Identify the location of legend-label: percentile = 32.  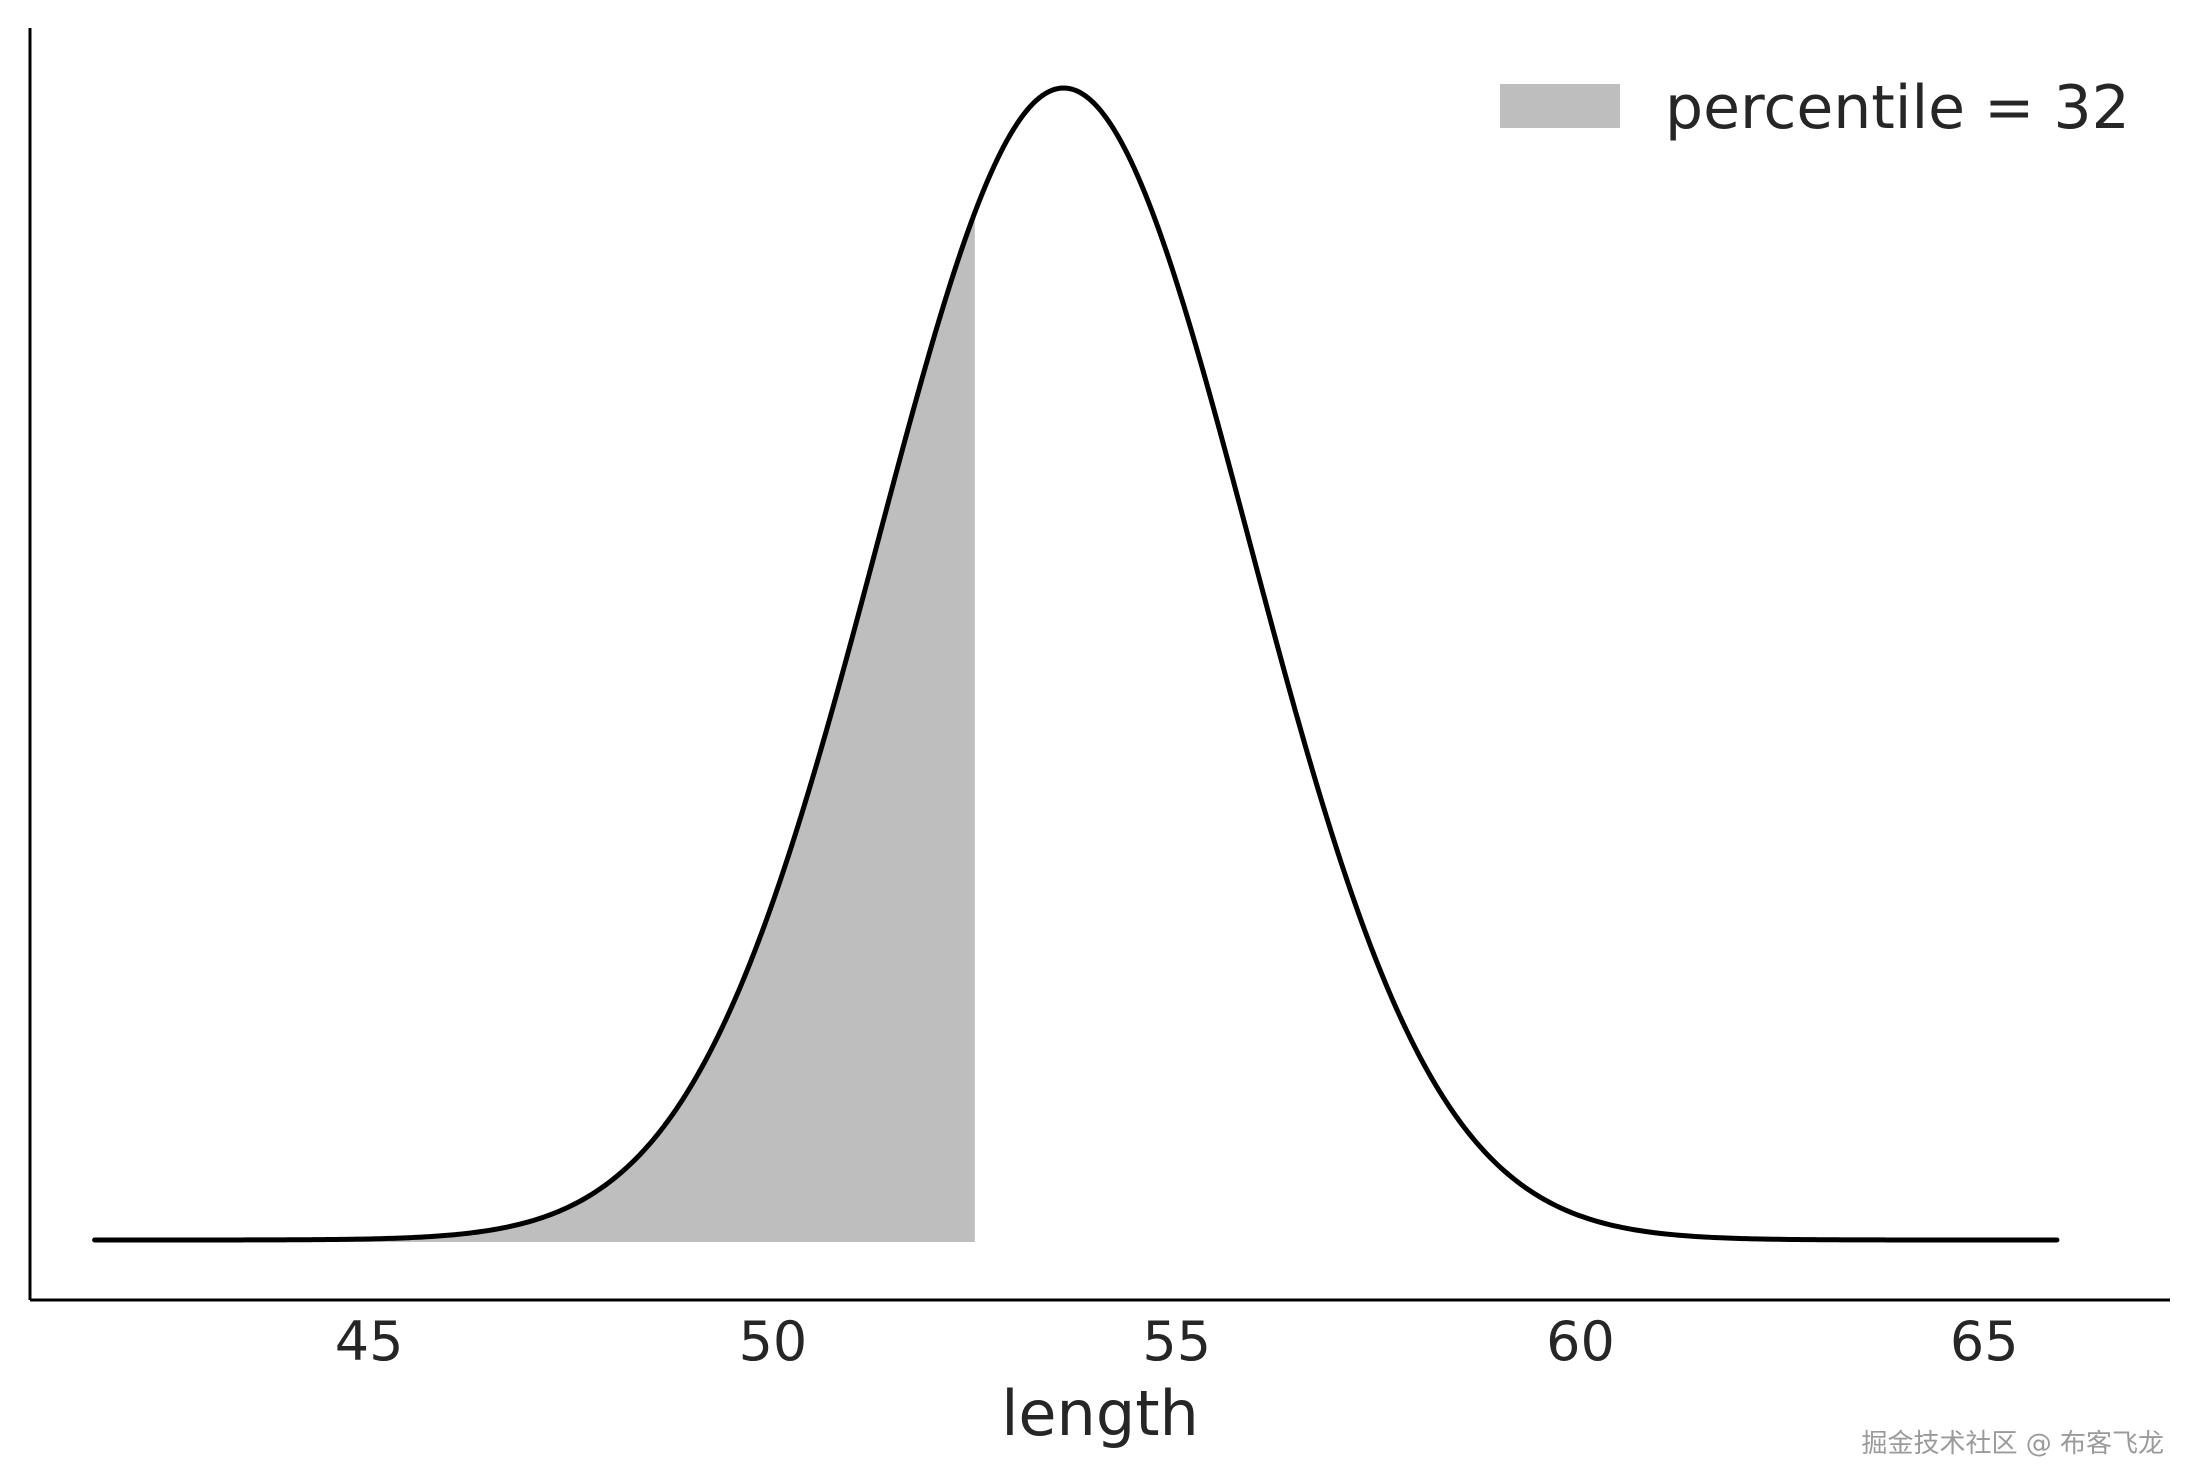
(1897, 108).